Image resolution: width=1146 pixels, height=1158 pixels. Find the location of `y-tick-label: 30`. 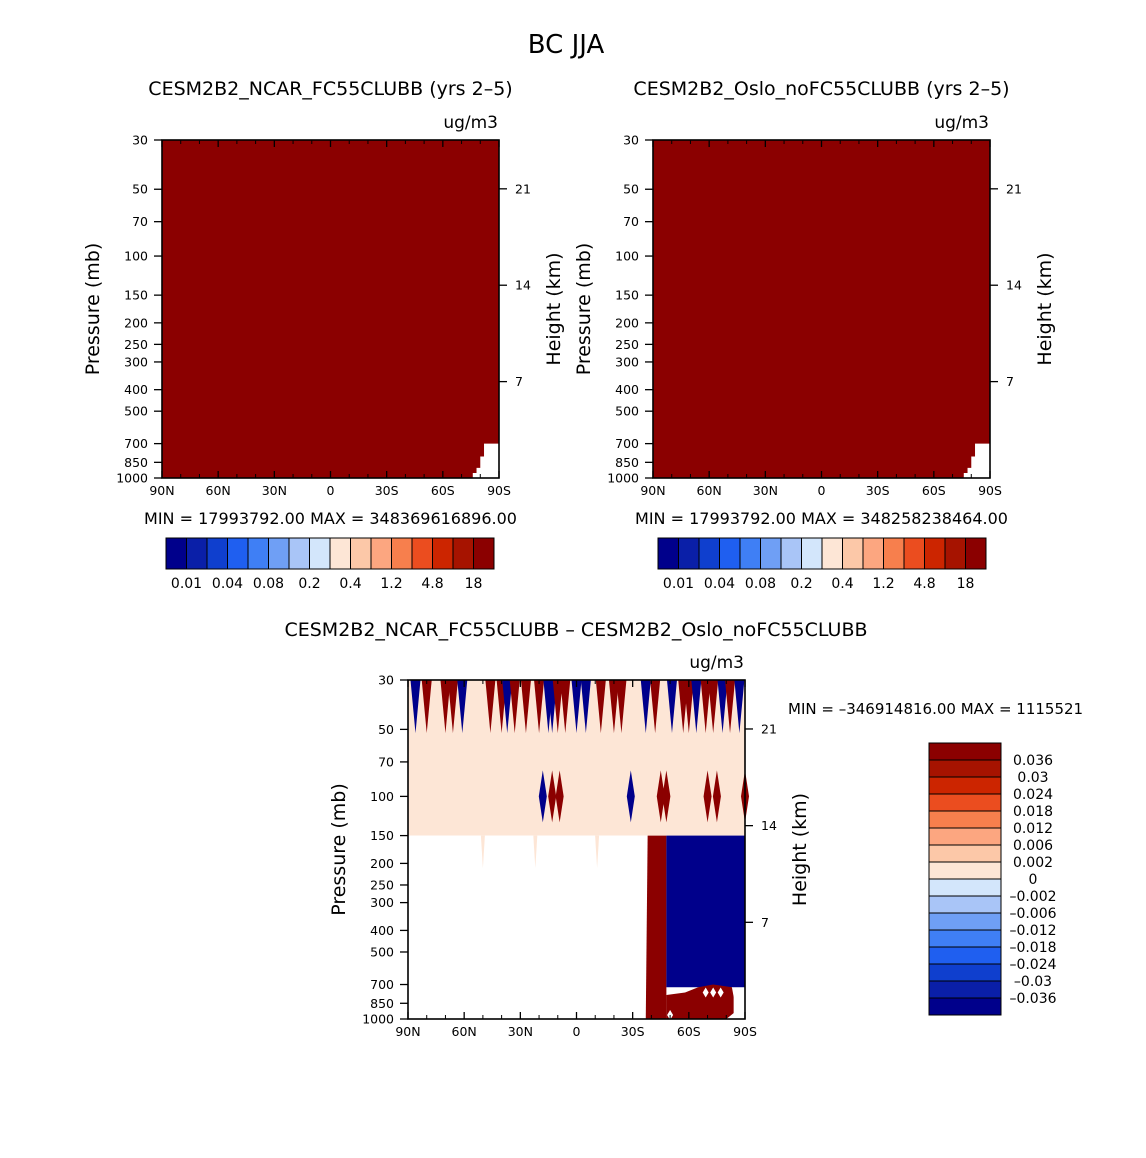

y-tick-label: 30 is located at coordinates (631, 140).